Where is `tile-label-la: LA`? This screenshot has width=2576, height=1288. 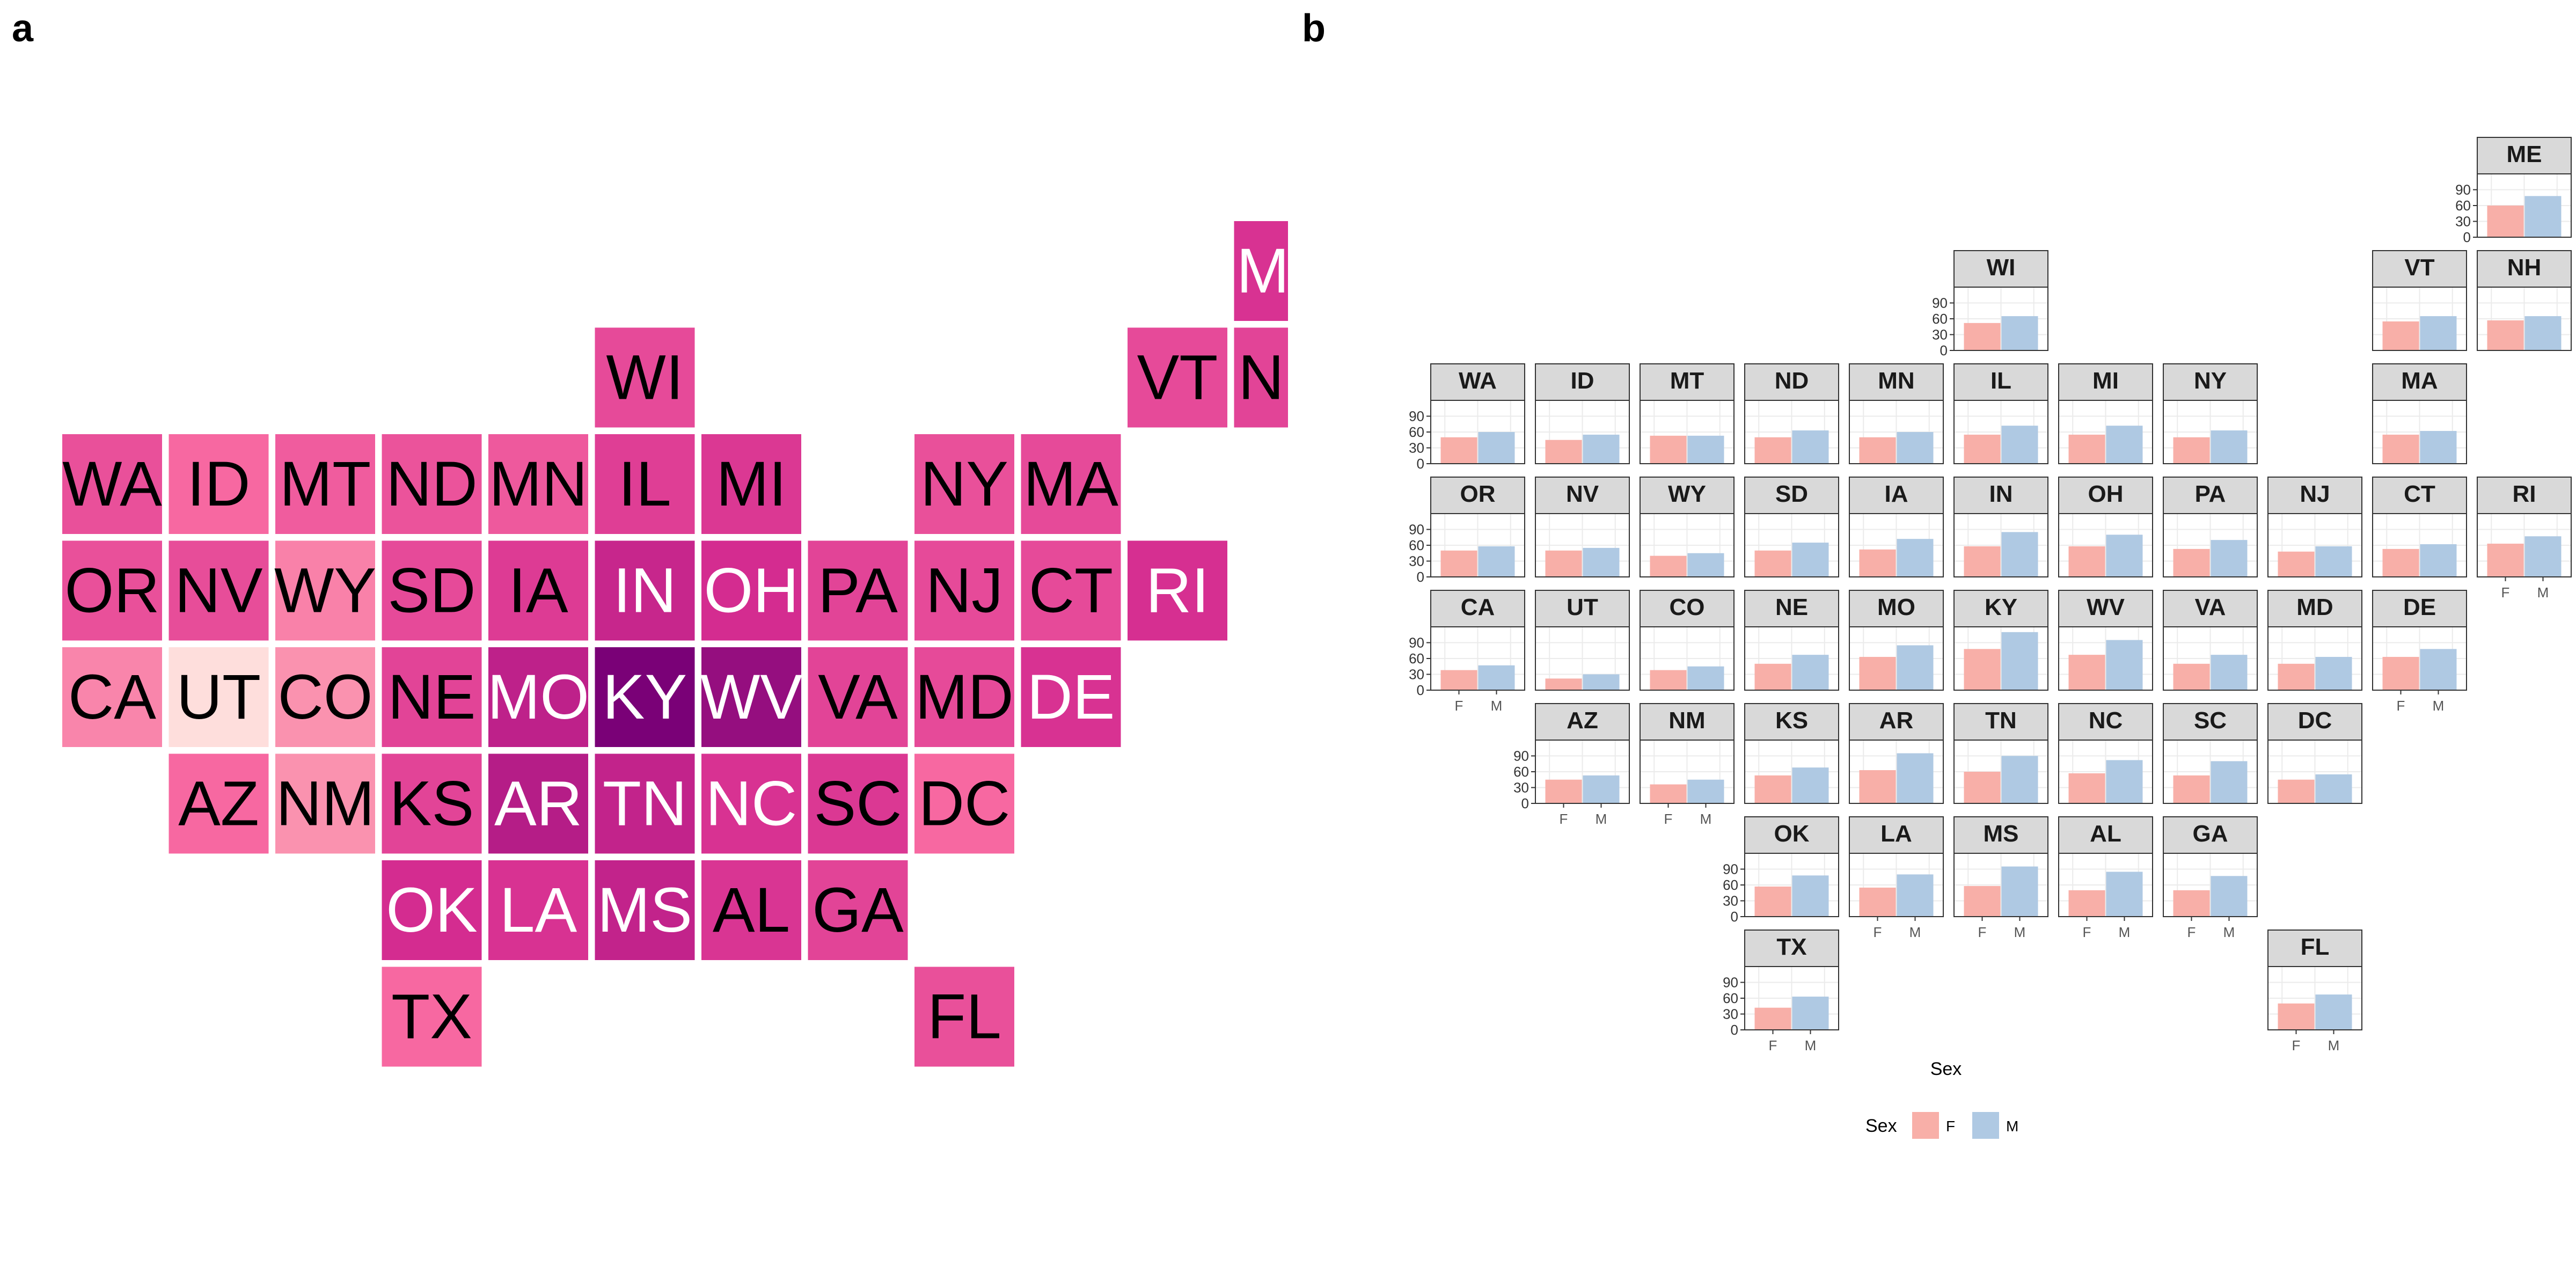
tile-label-la: LA is located at coordinates (538, 910).